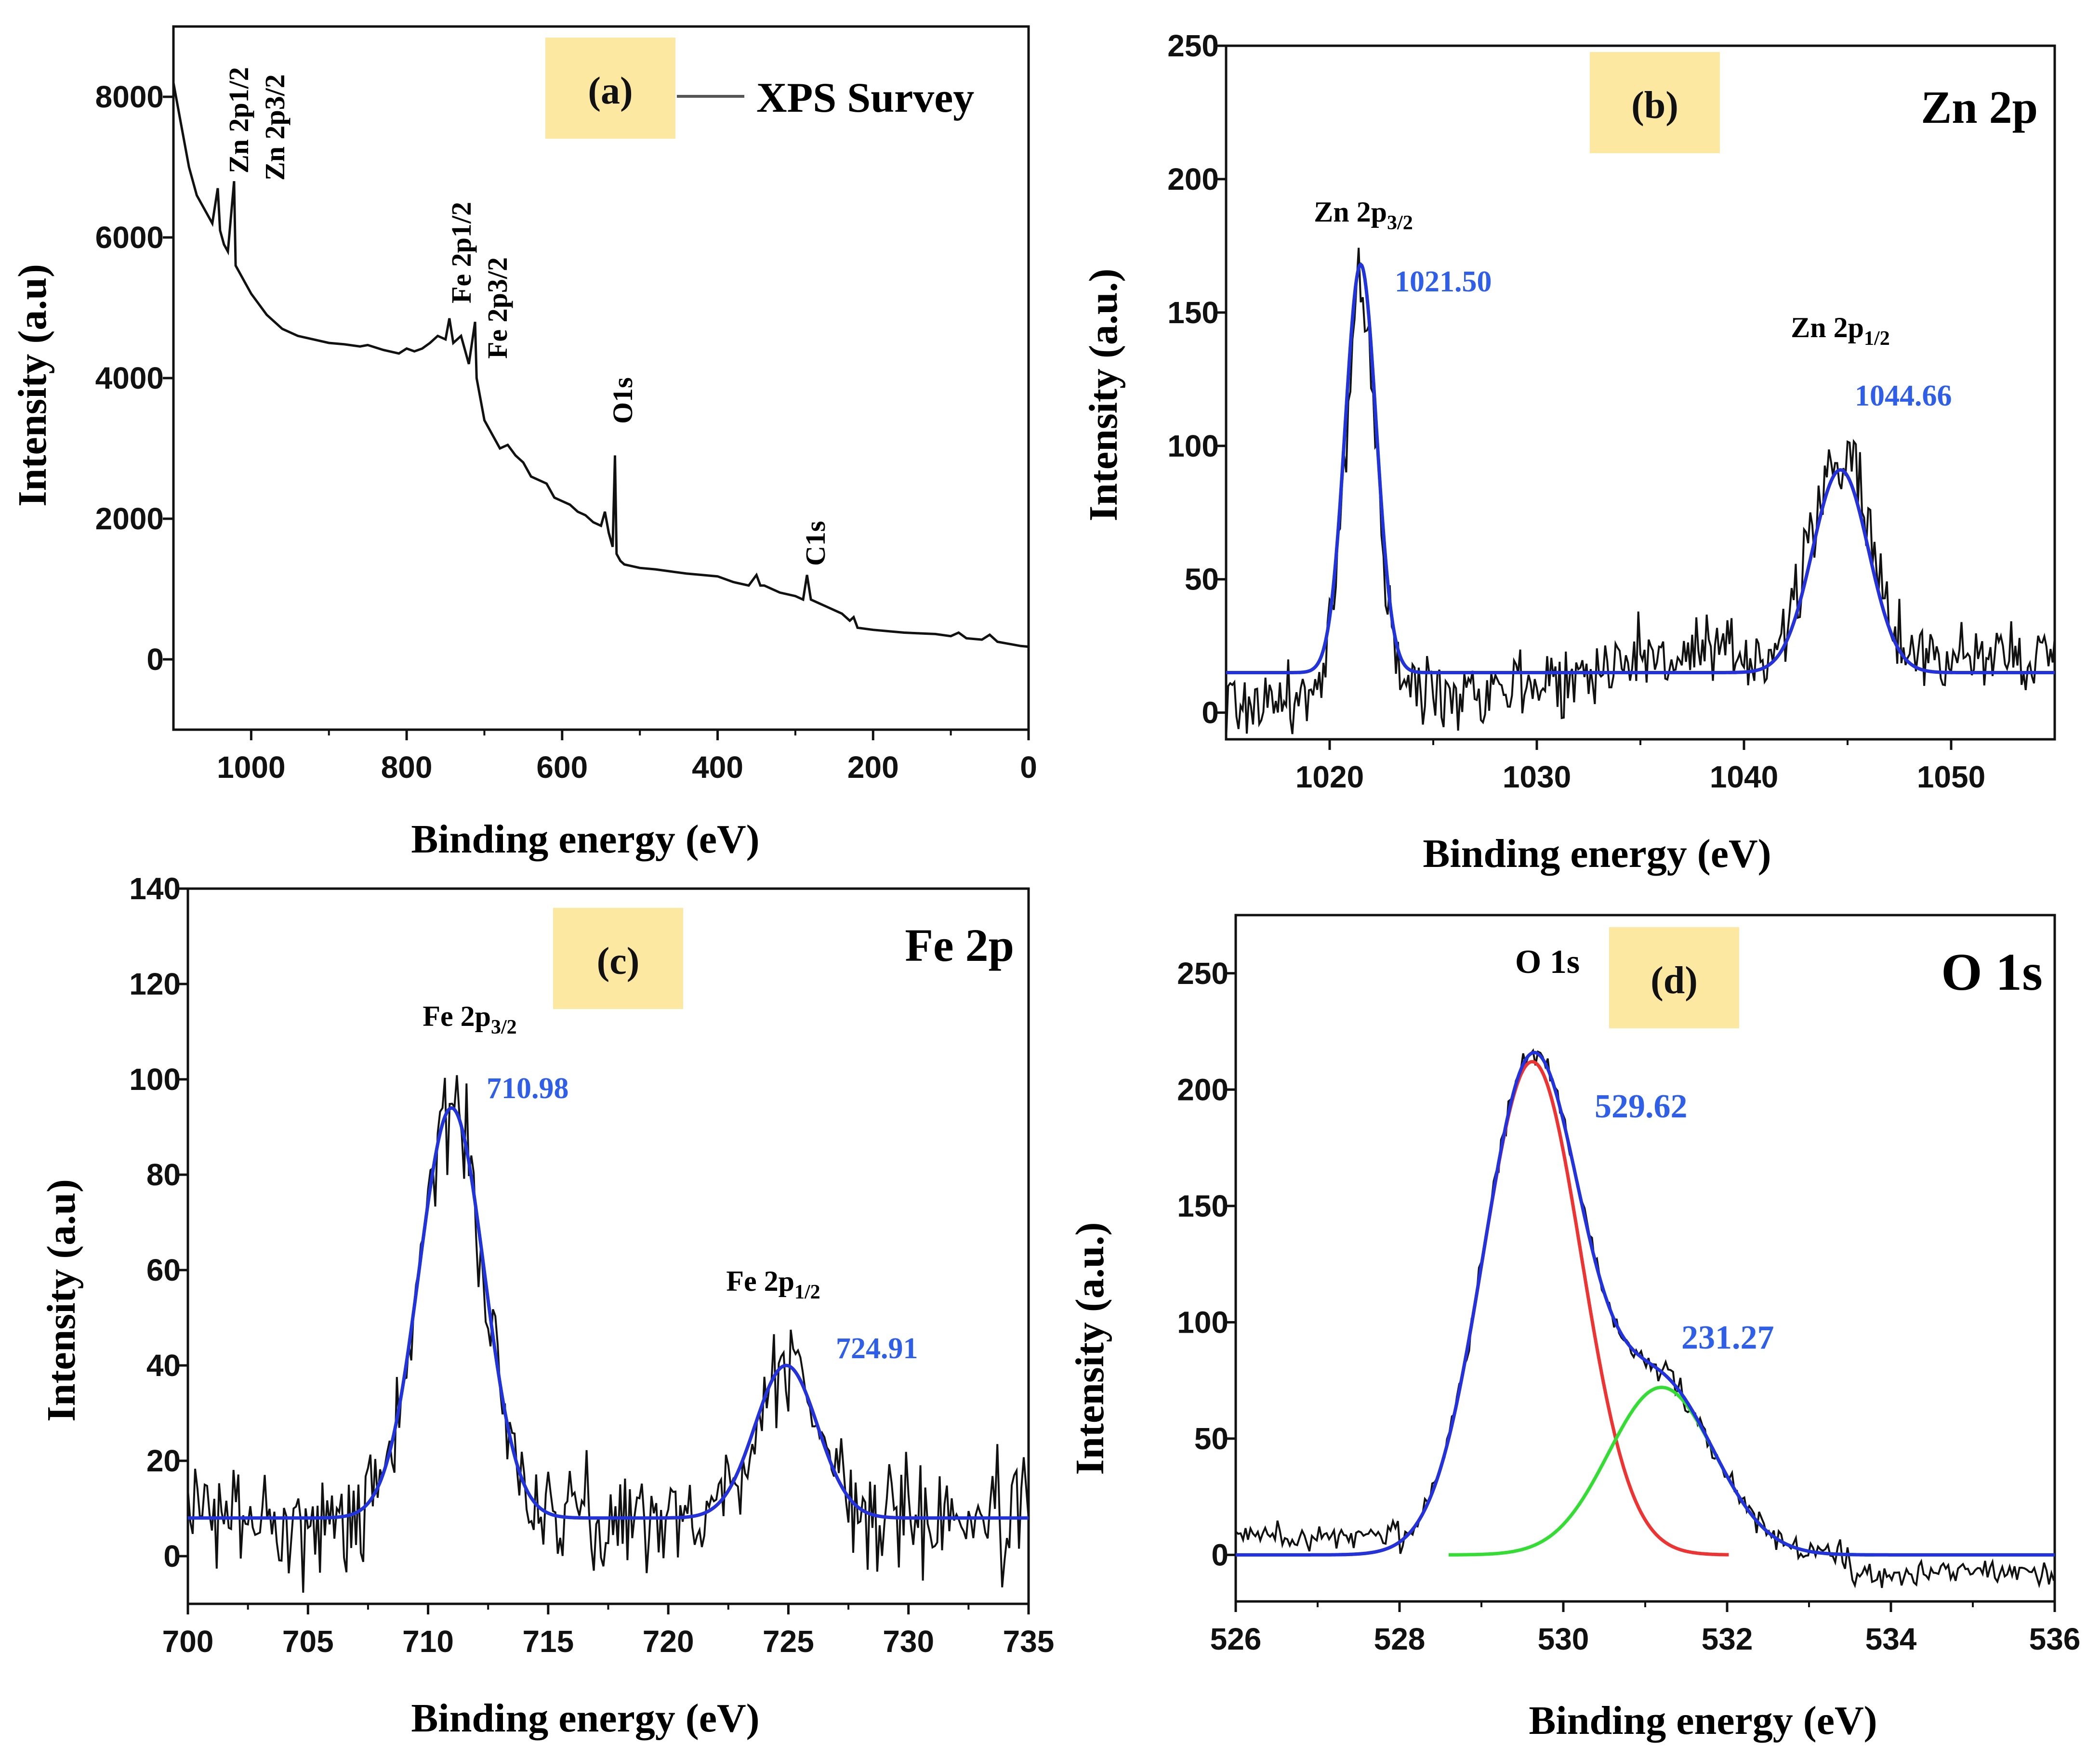 This screenshot has width=2100, height=1757. I want to click on panel-c-title: Fe 2p, so click(959, 945).